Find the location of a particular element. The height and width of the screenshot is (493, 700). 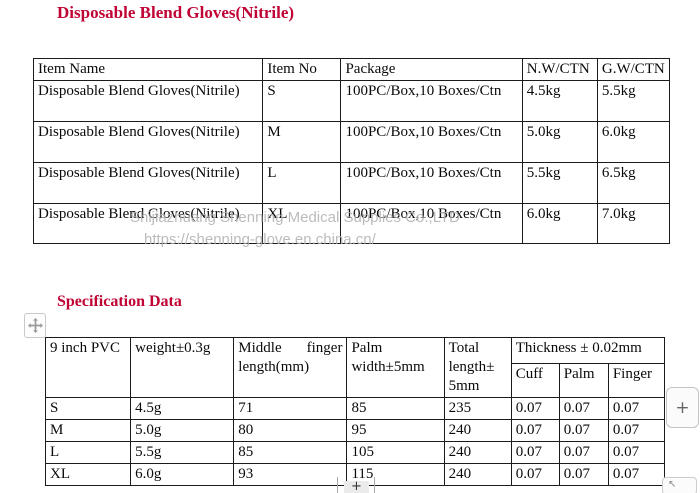

table-cell: 6.5kg is located at coordinates (633, 183).